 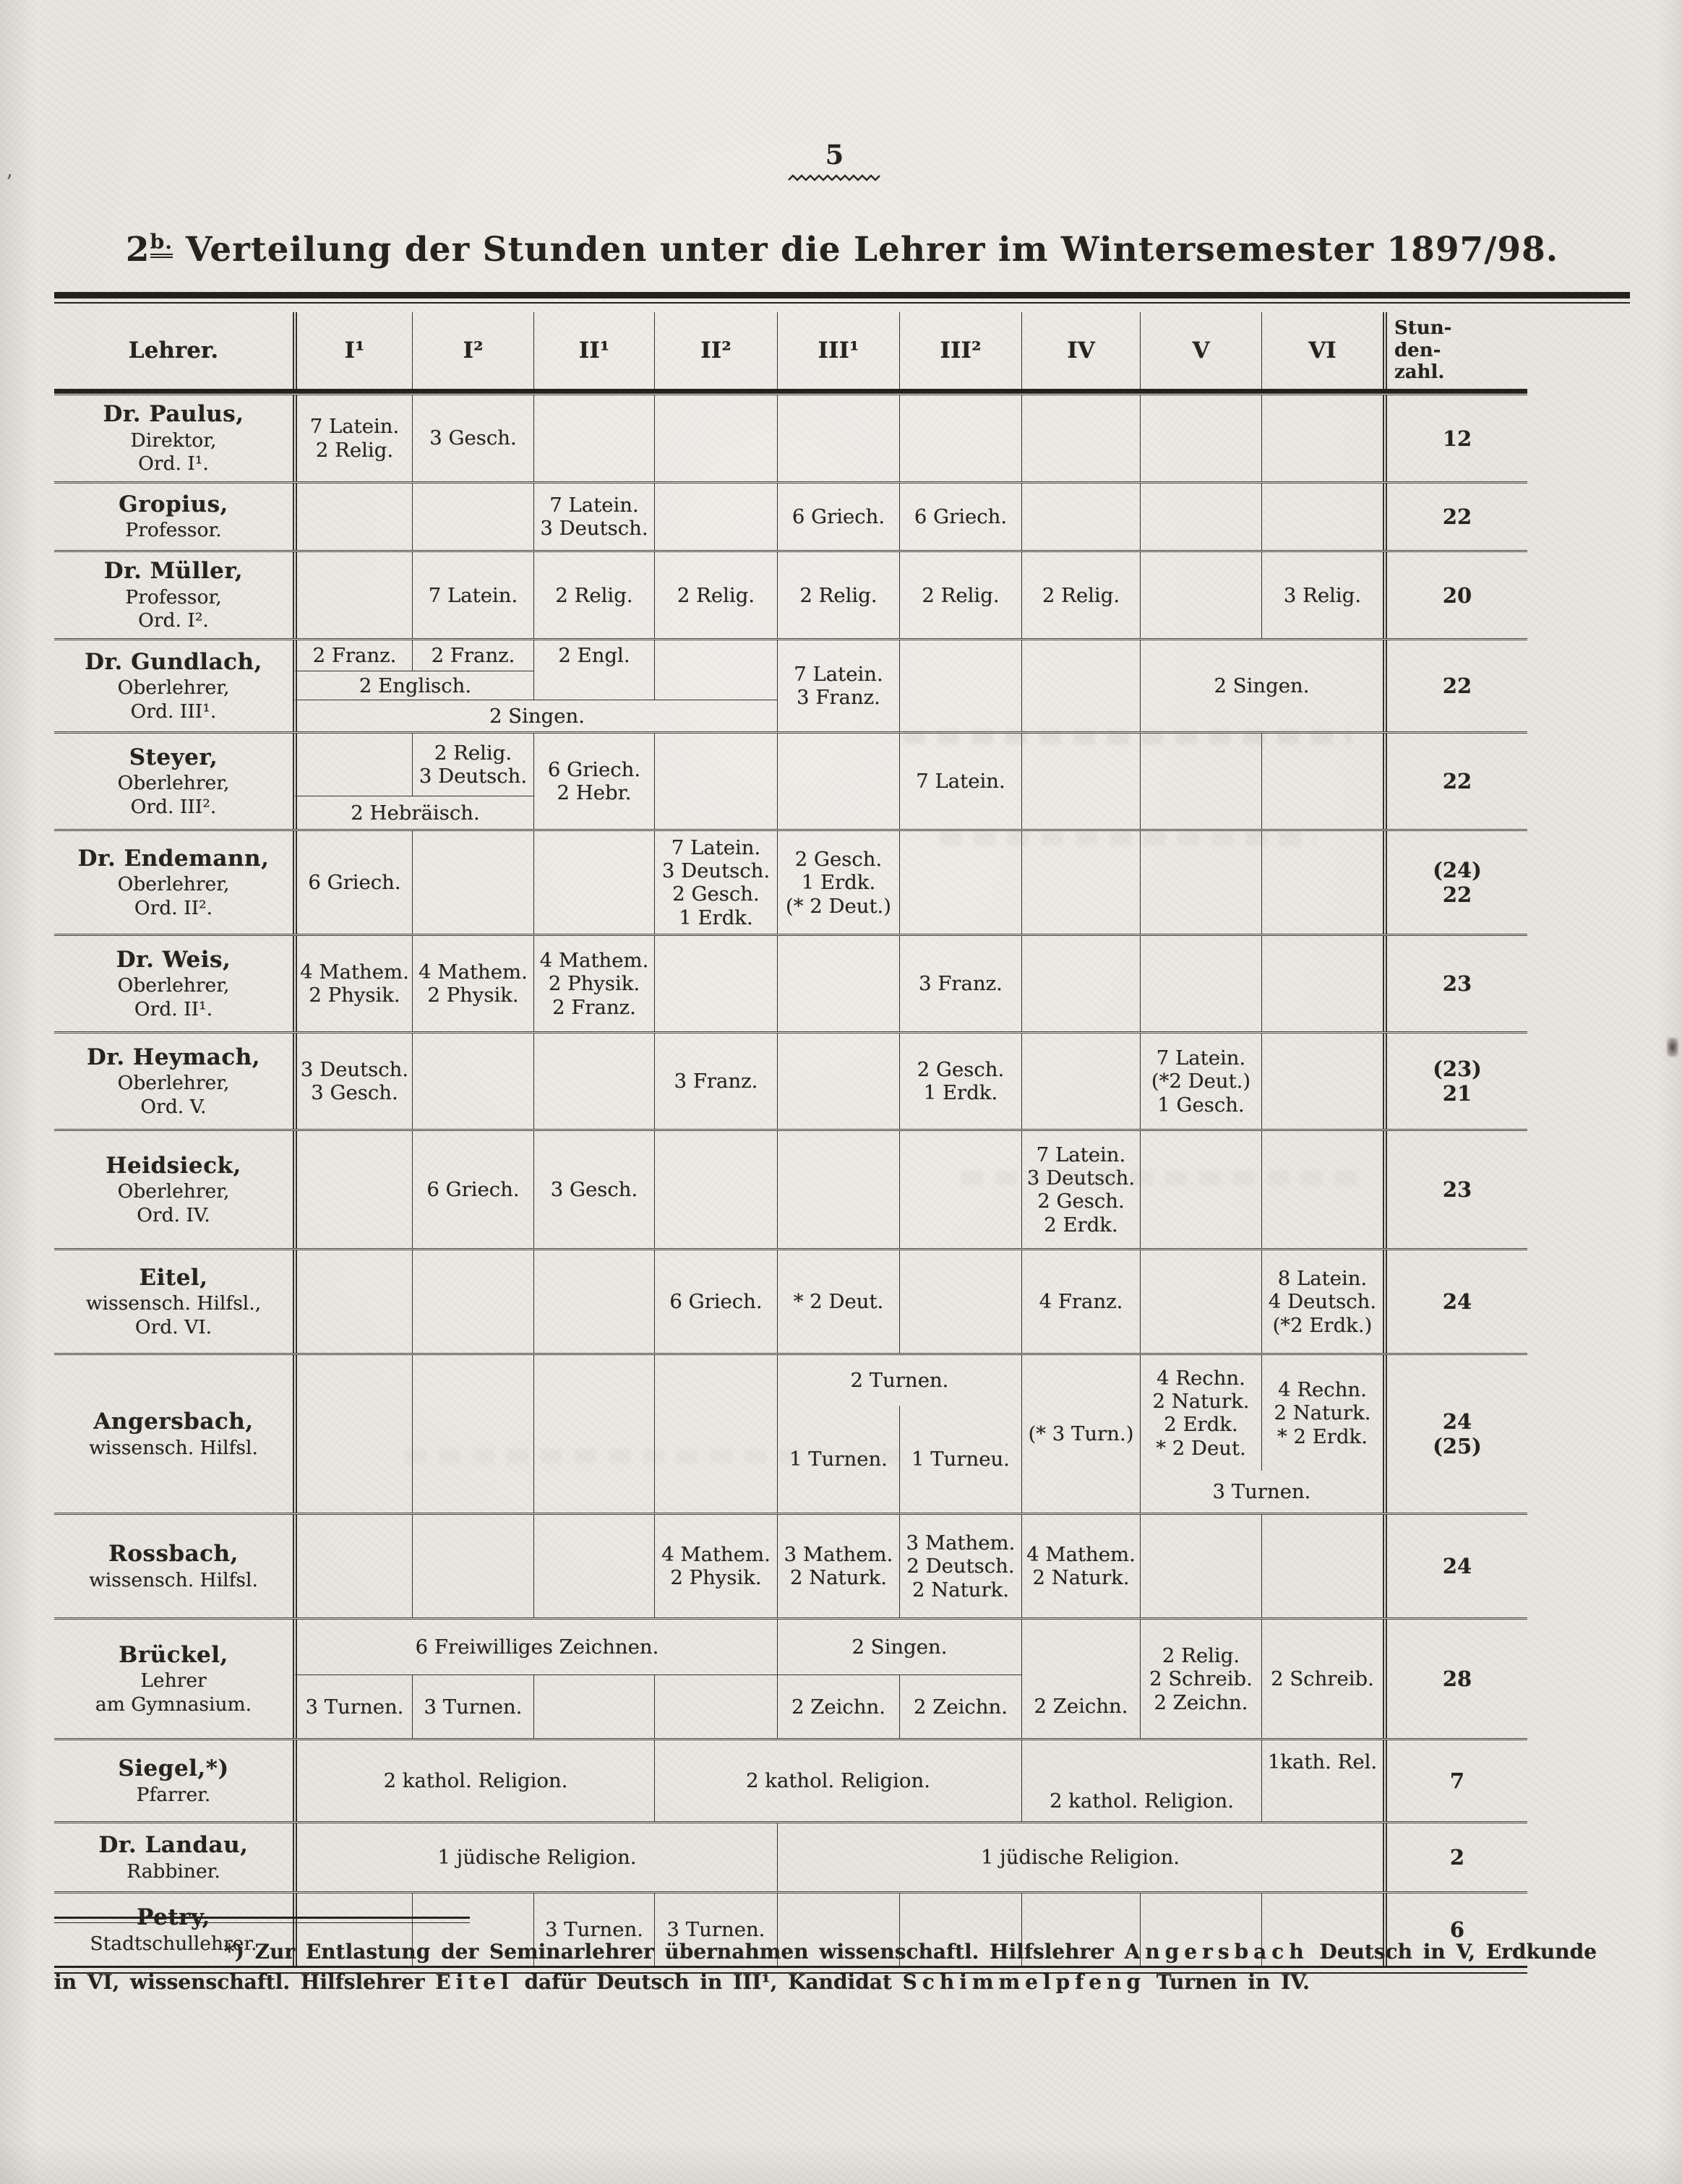 What do you see at coordinates (715, 350) in the screenshot?
I see `col-header-II2: II²` at bounding box center [715, 350].